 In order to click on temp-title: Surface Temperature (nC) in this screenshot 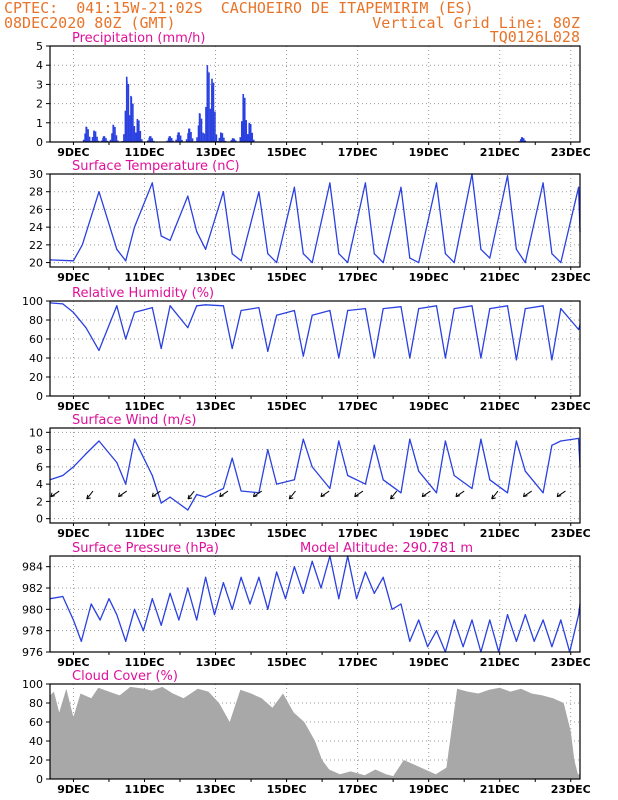, I will do `click(156, 166)`.